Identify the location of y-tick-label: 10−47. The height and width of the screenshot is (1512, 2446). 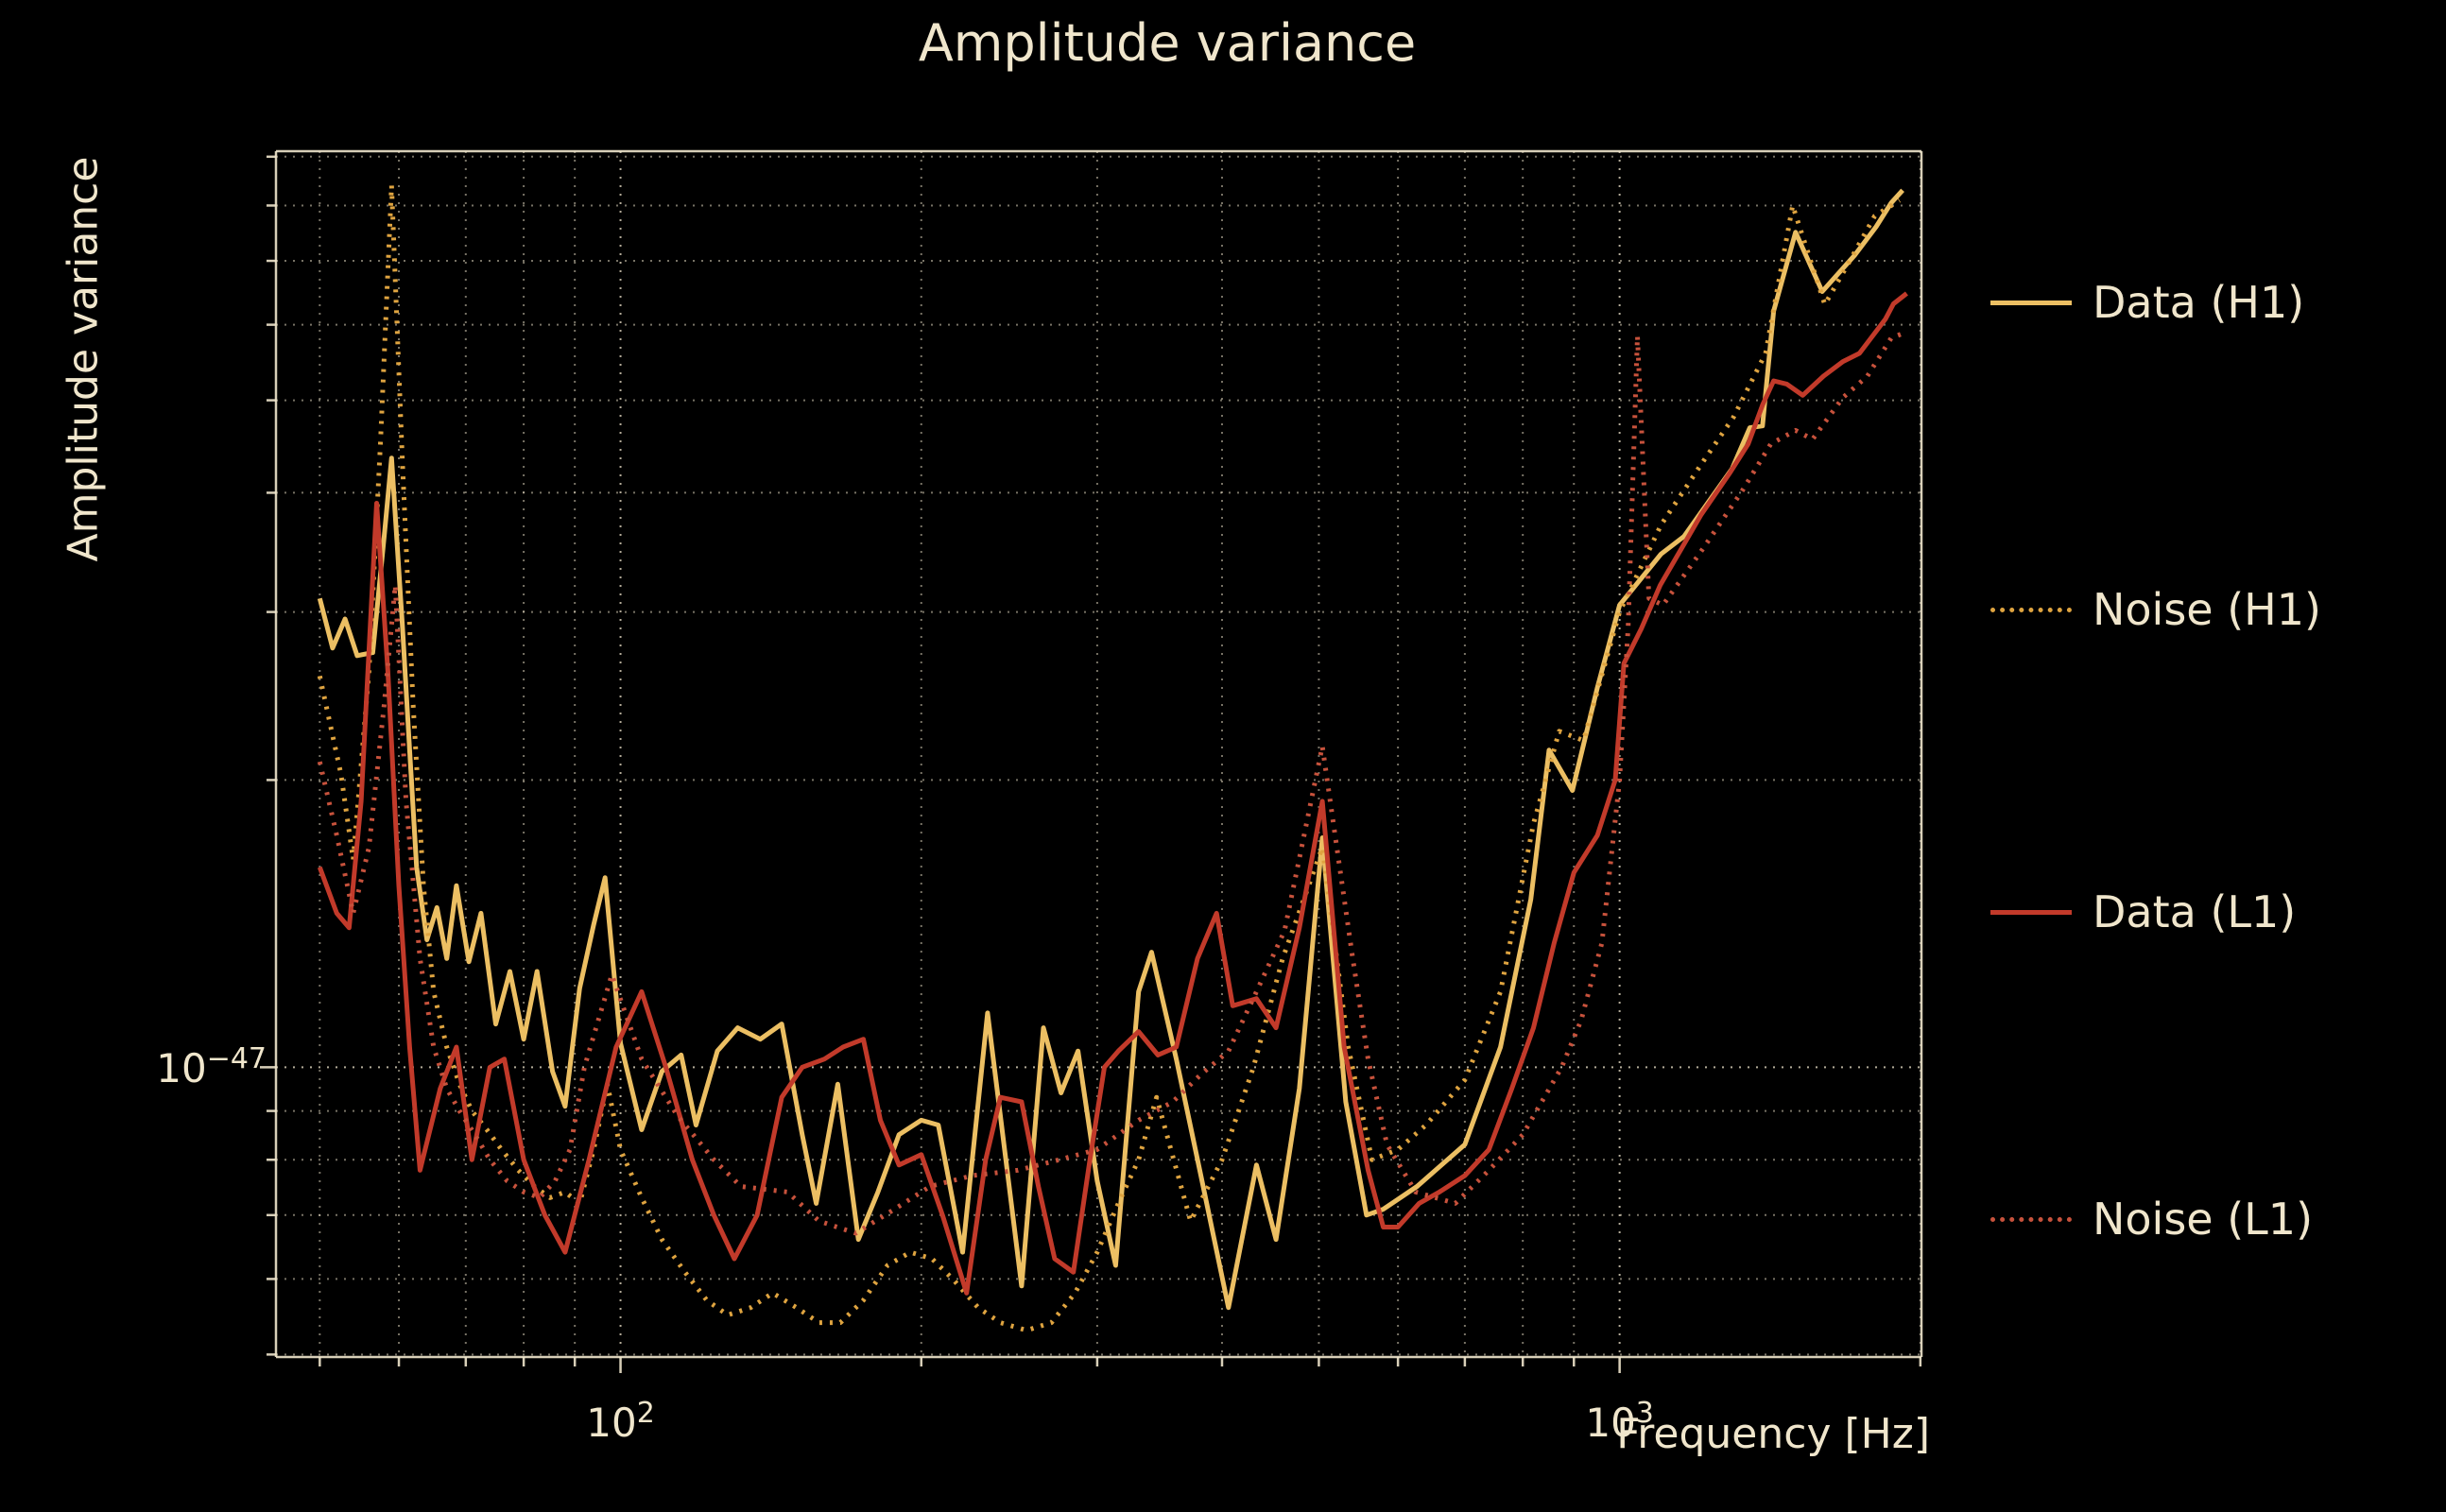
(211, 1067).